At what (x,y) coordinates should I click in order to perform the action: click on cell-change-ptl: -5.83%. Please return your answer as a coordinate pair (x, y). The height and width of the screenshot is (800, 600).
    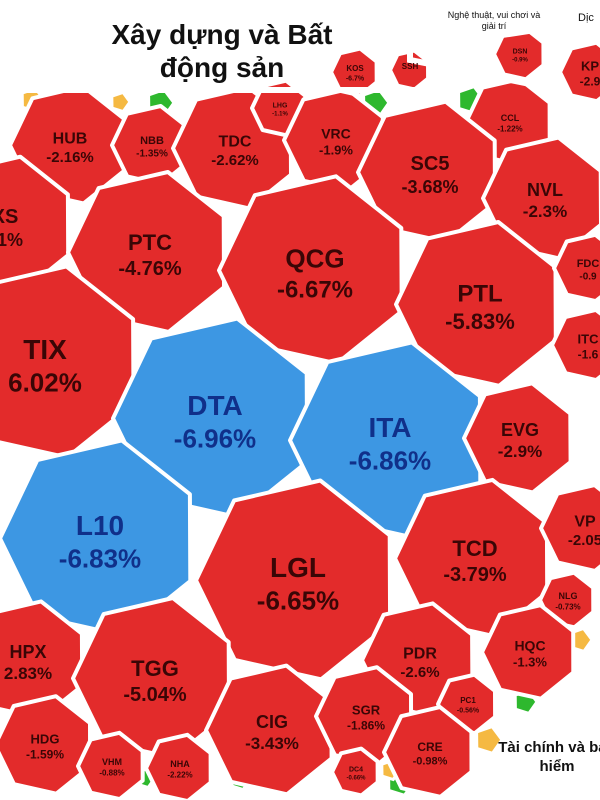
    Looking at the image, I should click on (480, 321).